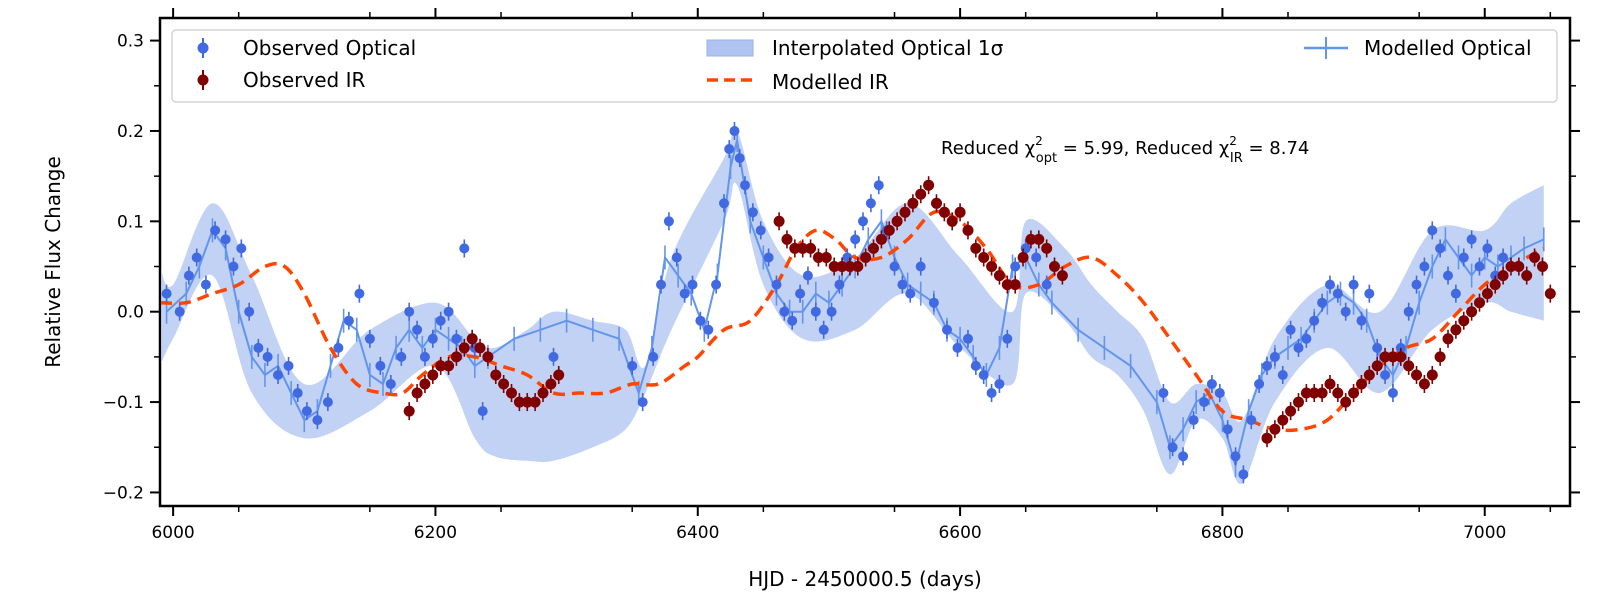 This screenshot has width=1600, height=600. Describe the element at coordinates (1448, 48) in the screenshot. I see `legend-modelled-optical-label: Modelled Optical` at that location.